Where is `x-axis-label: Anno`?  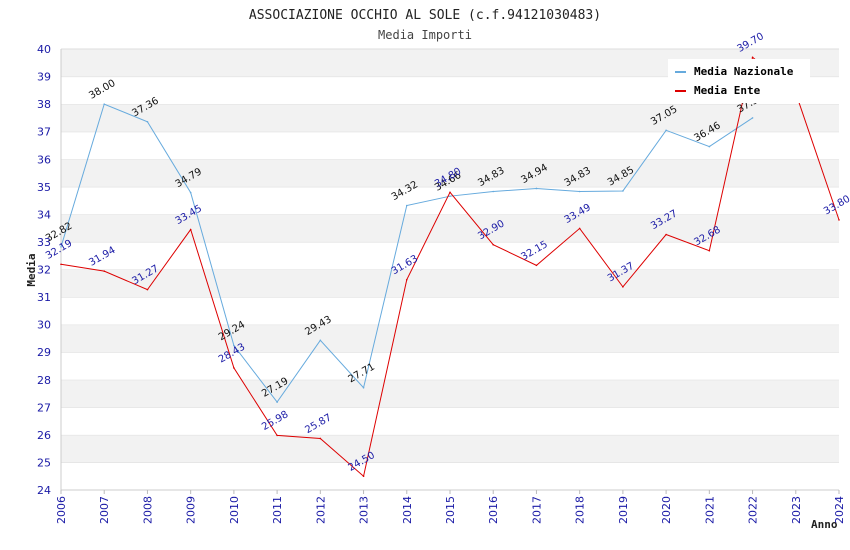
x-axis-label: Anno is located at coordinates (824, 524).